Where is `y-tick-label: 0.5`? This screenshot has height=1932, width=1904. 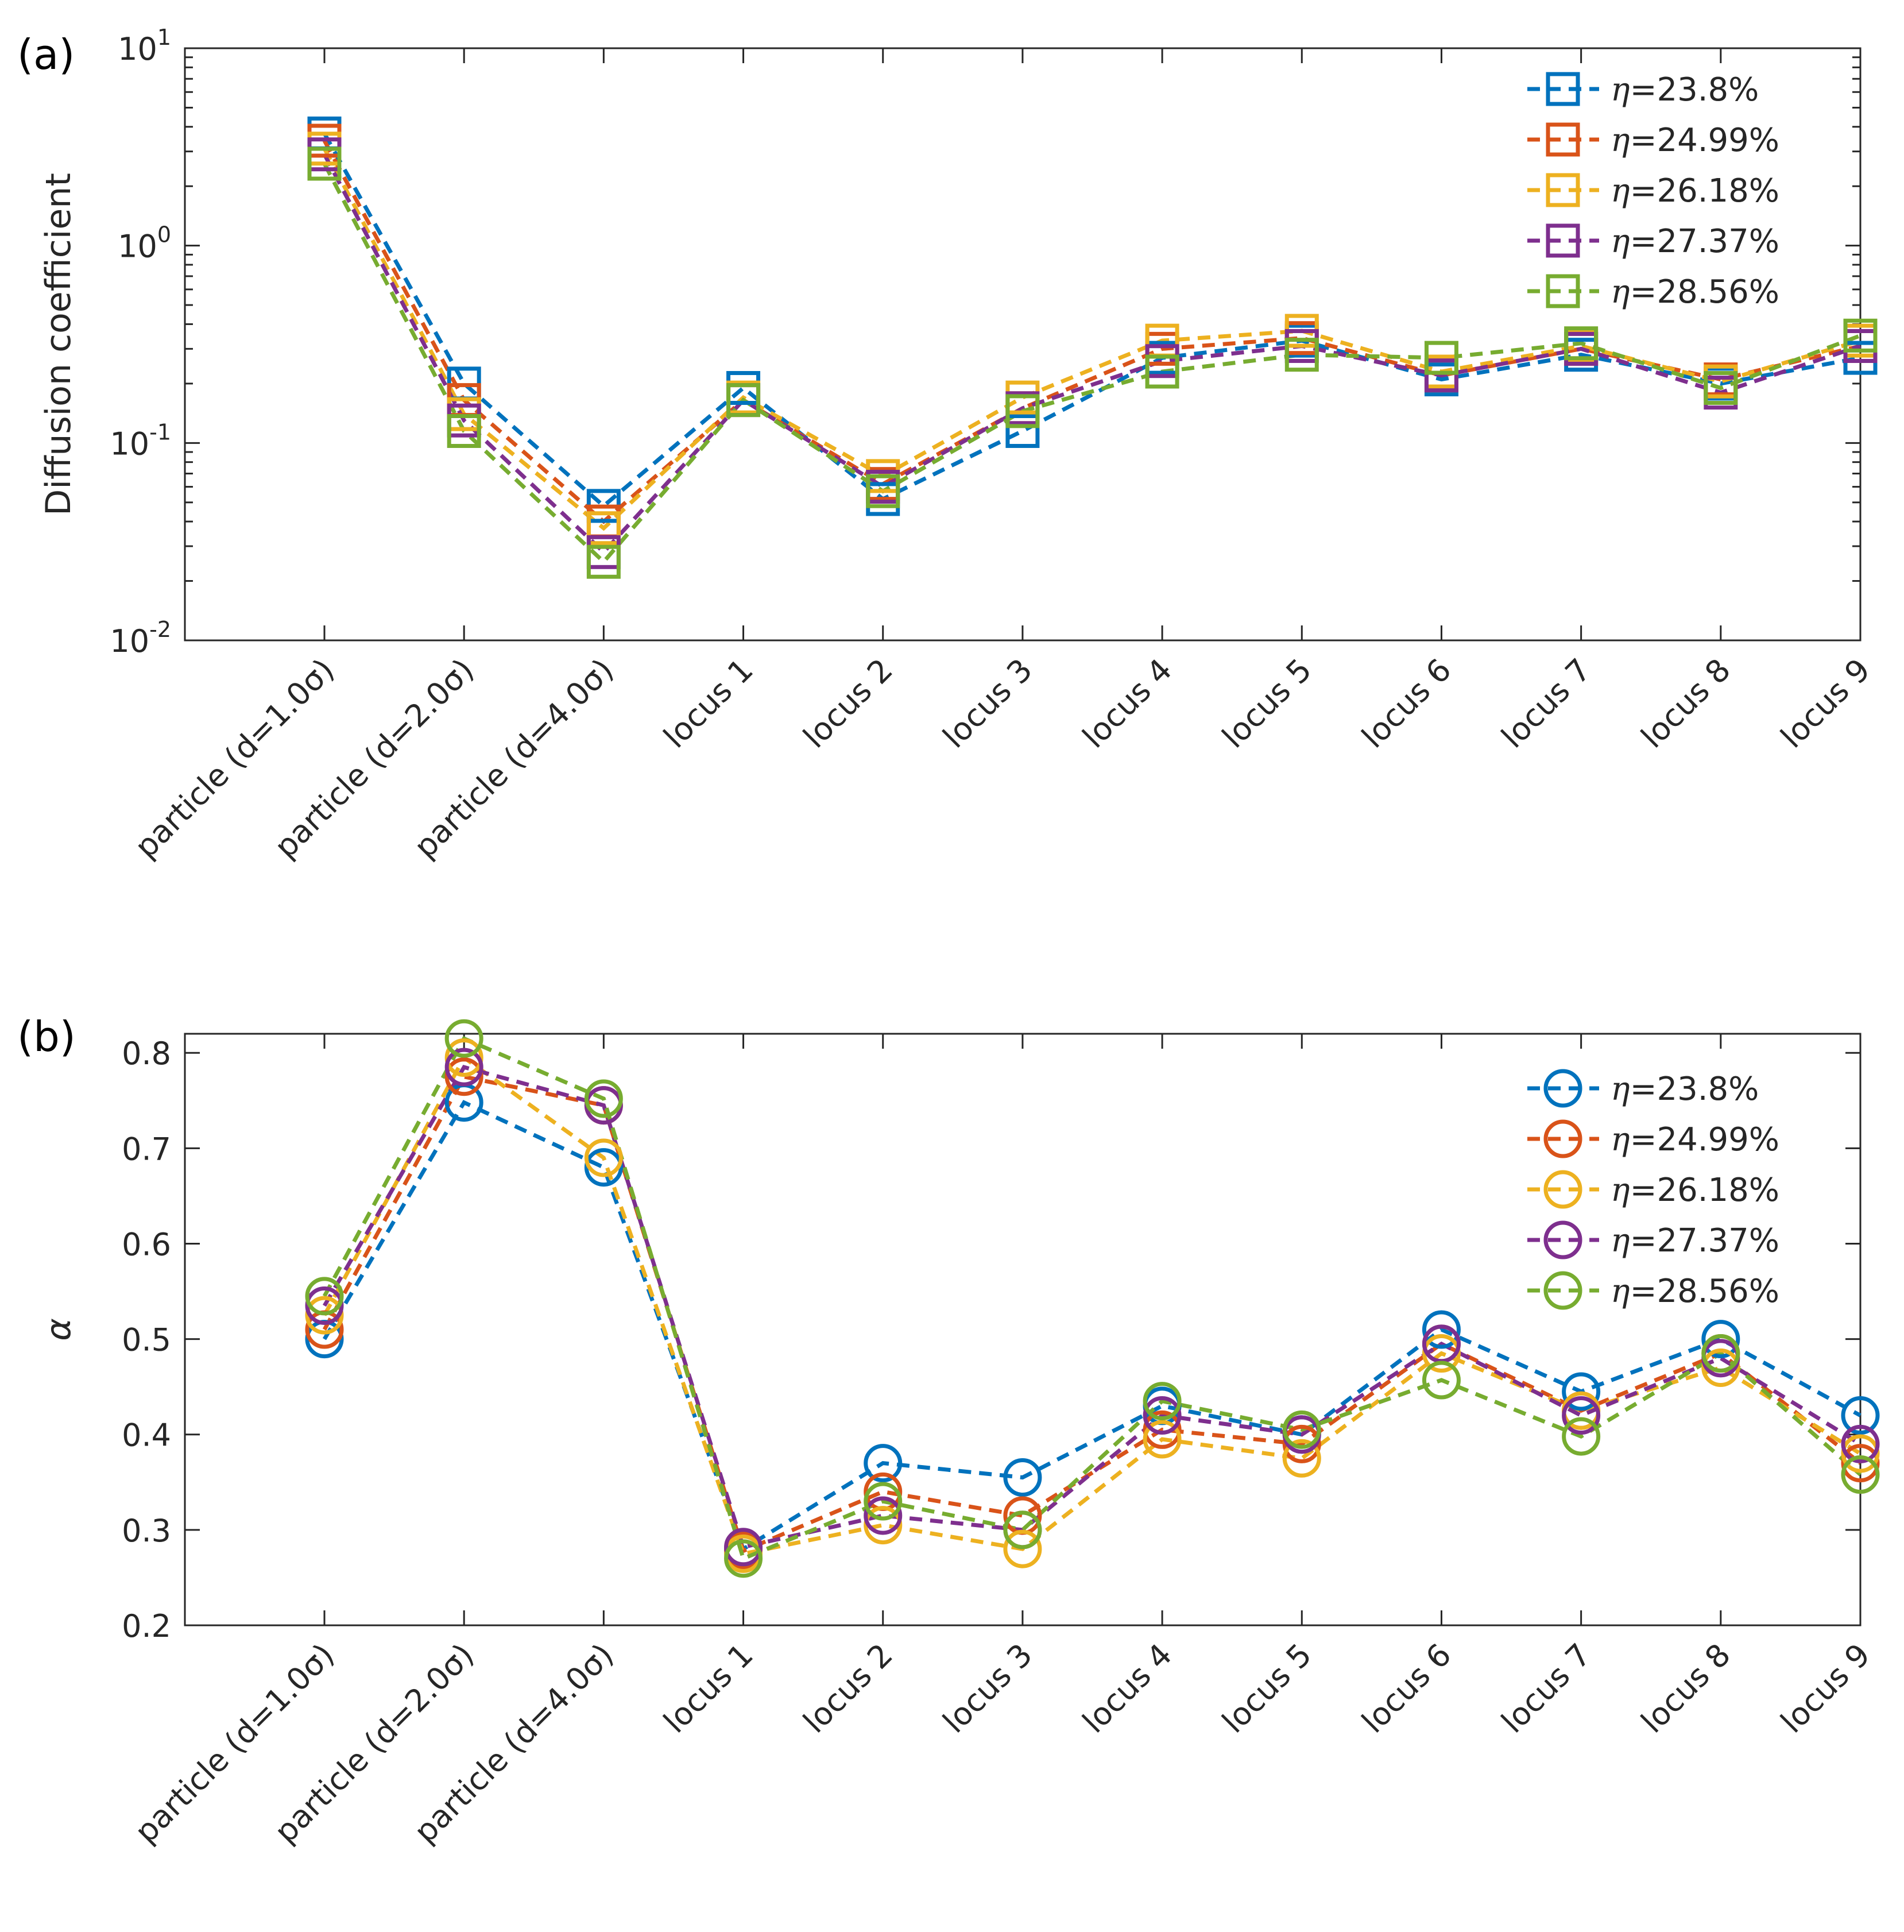 y-tick-label: 0.5 is located at coordinates (146, 1340).